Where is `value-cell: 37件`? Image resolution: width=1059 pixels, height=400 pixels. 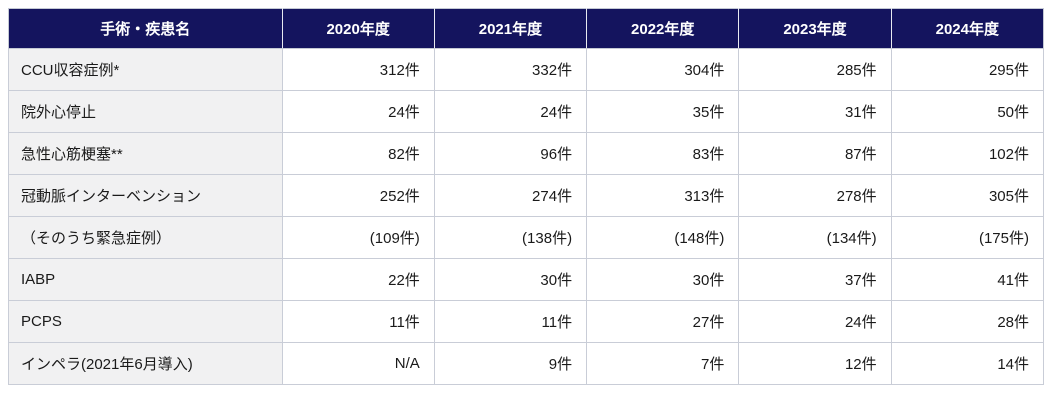 value-cell: 37件 is located at coordinates (815, 279).